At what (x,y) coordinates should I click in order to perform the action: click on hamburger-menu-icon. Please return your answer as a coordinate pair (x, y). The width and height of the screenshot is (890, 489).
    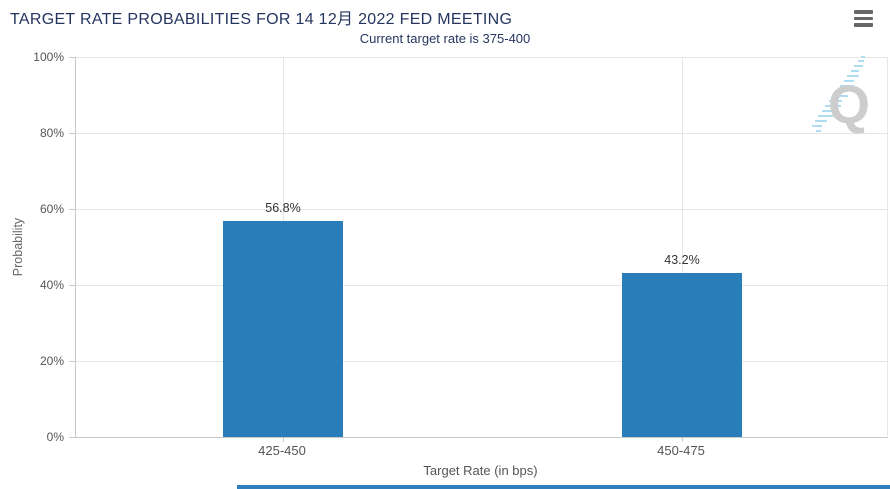
    Looking at the image, I should click on (863, 19).